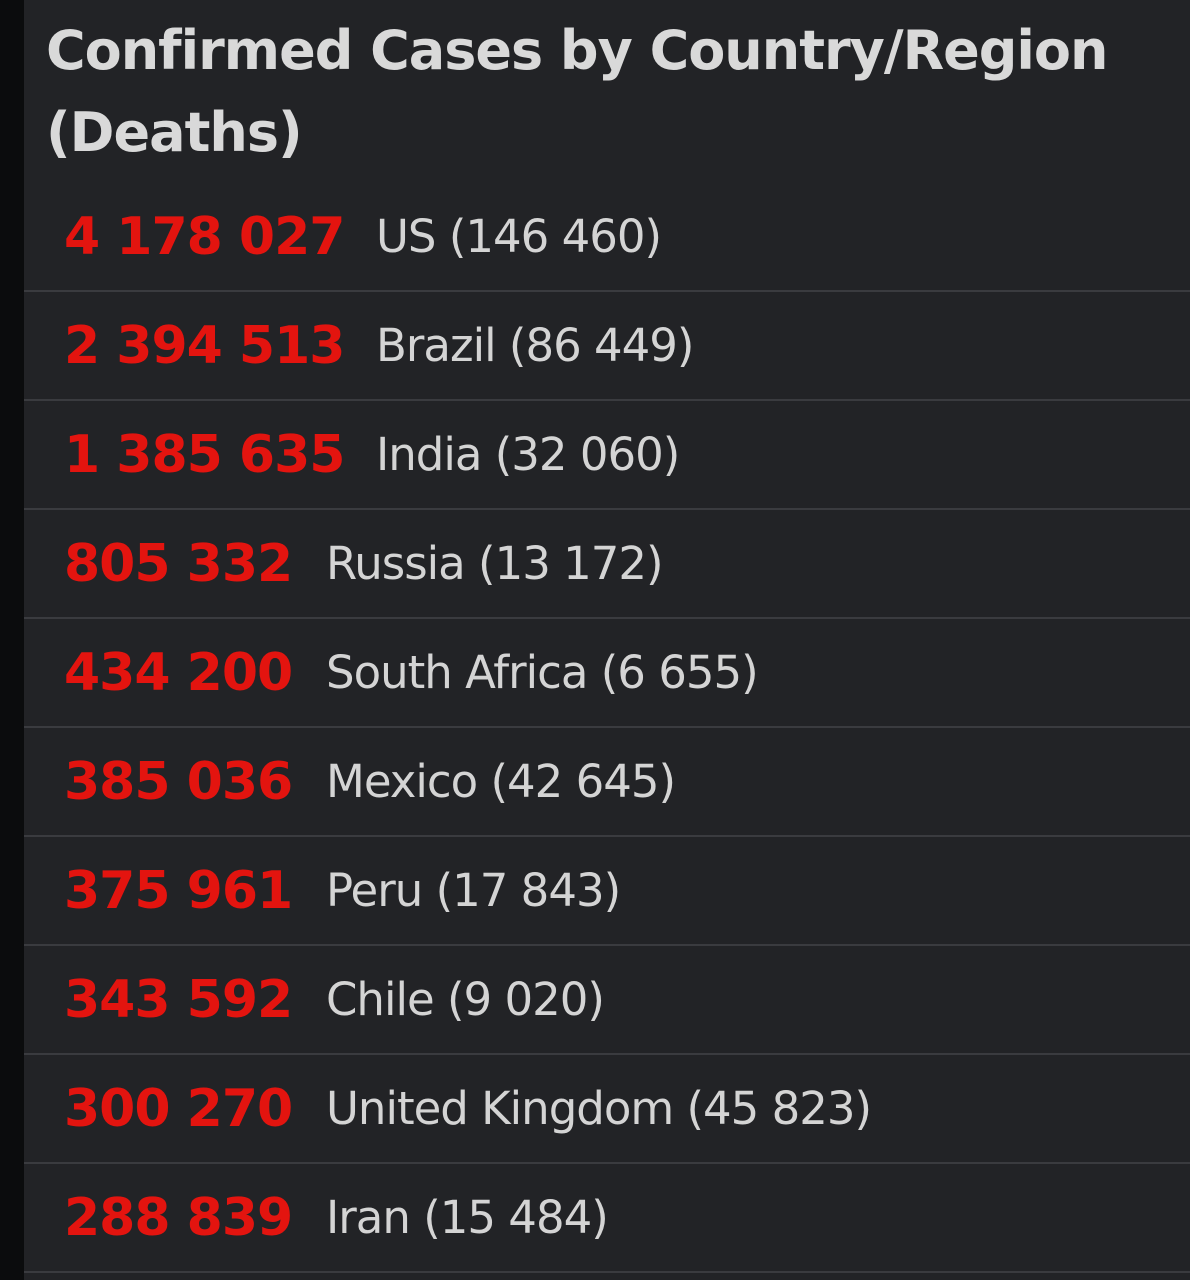 This screenshot has width=1190, height=1280. What do you see at coordinates (178, 890) in the screenshot?
I see `confirmed-cases: 375 961` at bounding box center [178, 890].